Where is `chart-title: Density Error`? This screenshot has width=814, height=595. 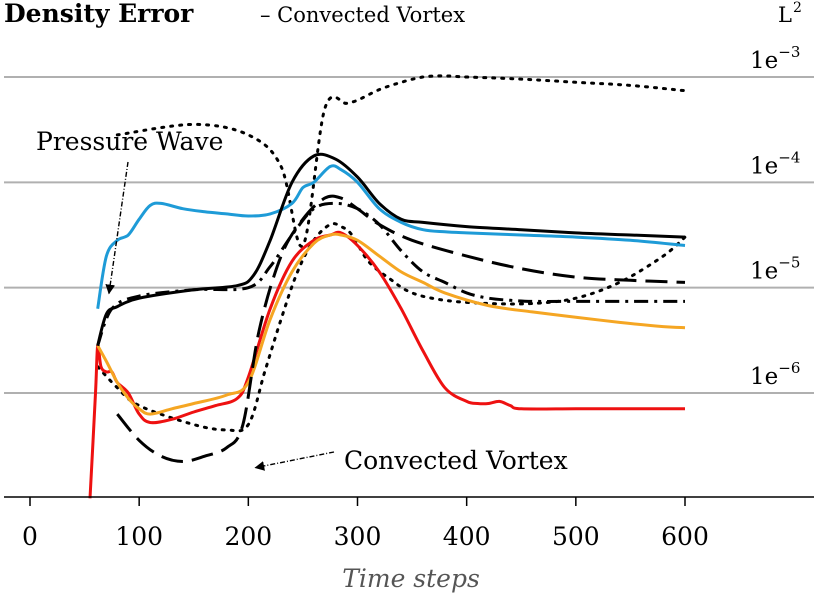
chart-title: Density Error is located at coordinates (99, 14).